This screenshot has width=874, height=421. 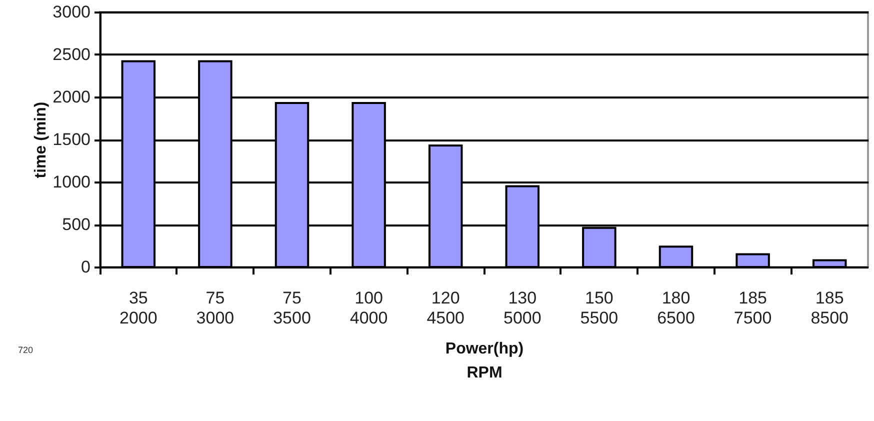 I want to click on x-tick-label: 100 4000, so click(x=369, y=308).